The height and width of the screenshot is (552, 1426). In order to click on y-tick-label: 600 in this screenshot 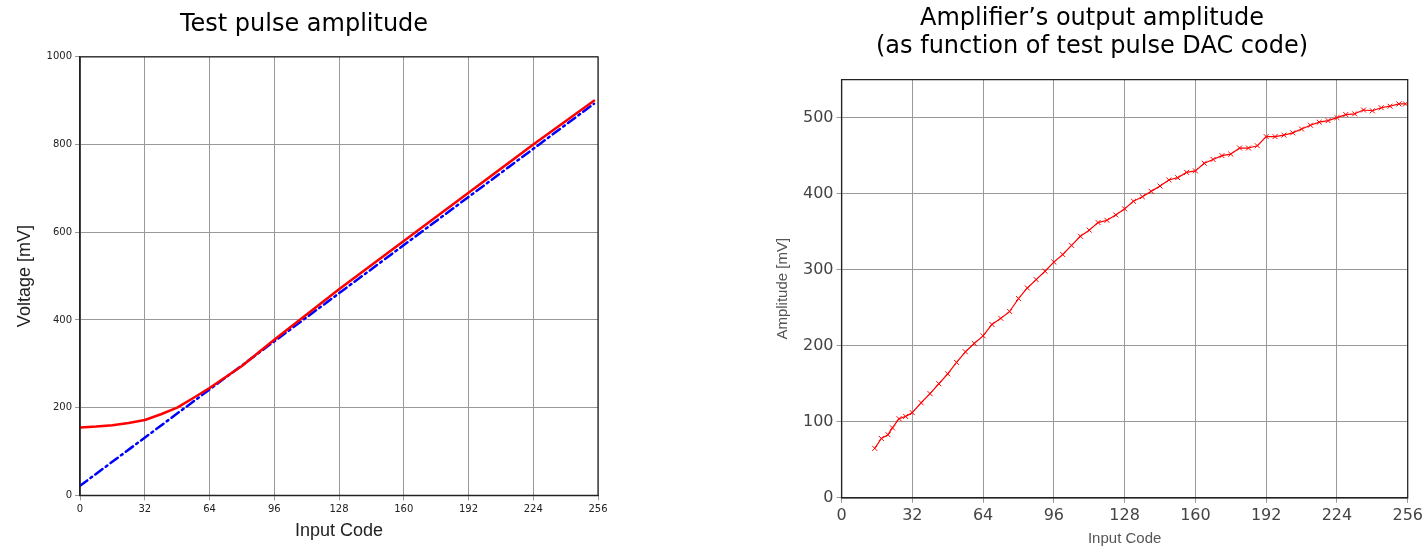, I will do `click(62, 231)`.